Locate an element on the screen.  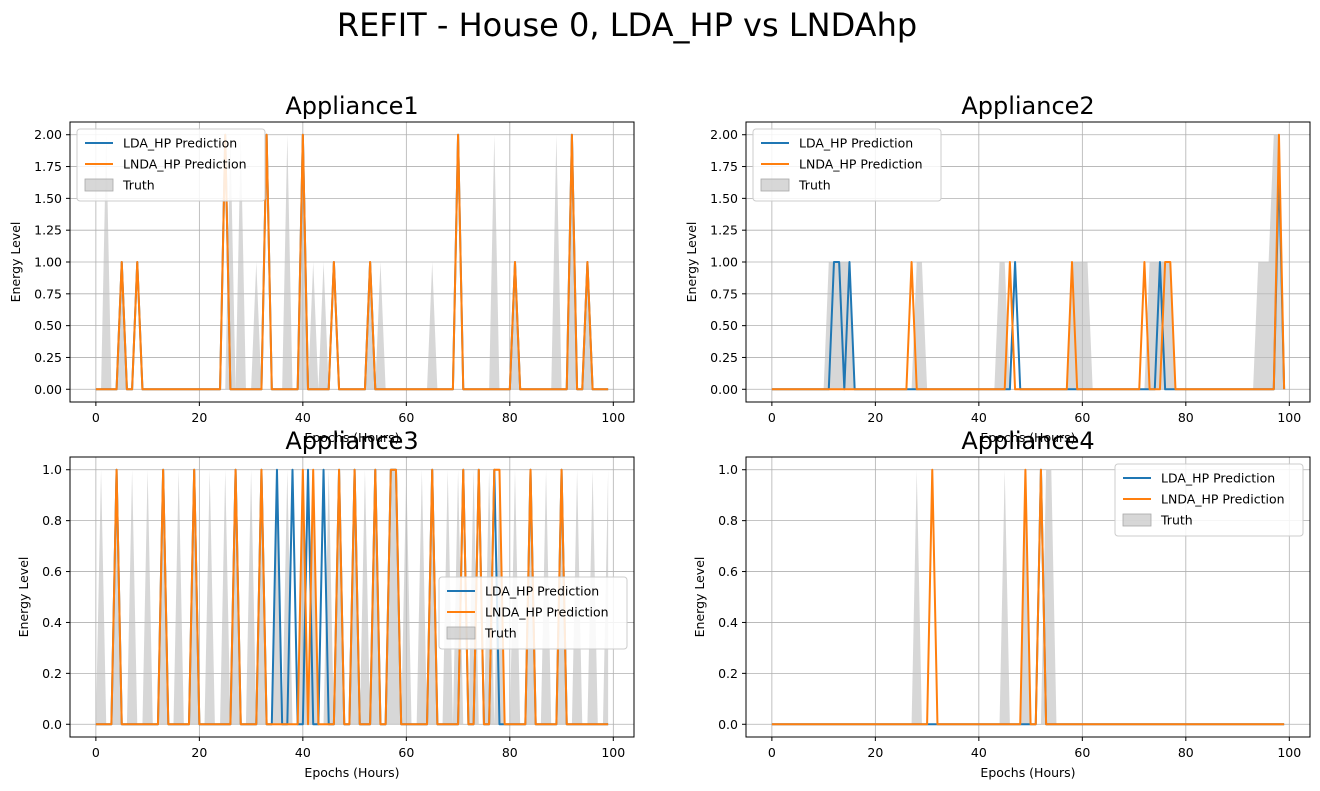
y-tick-label: 0.8 is located at coordinates (52, 520).